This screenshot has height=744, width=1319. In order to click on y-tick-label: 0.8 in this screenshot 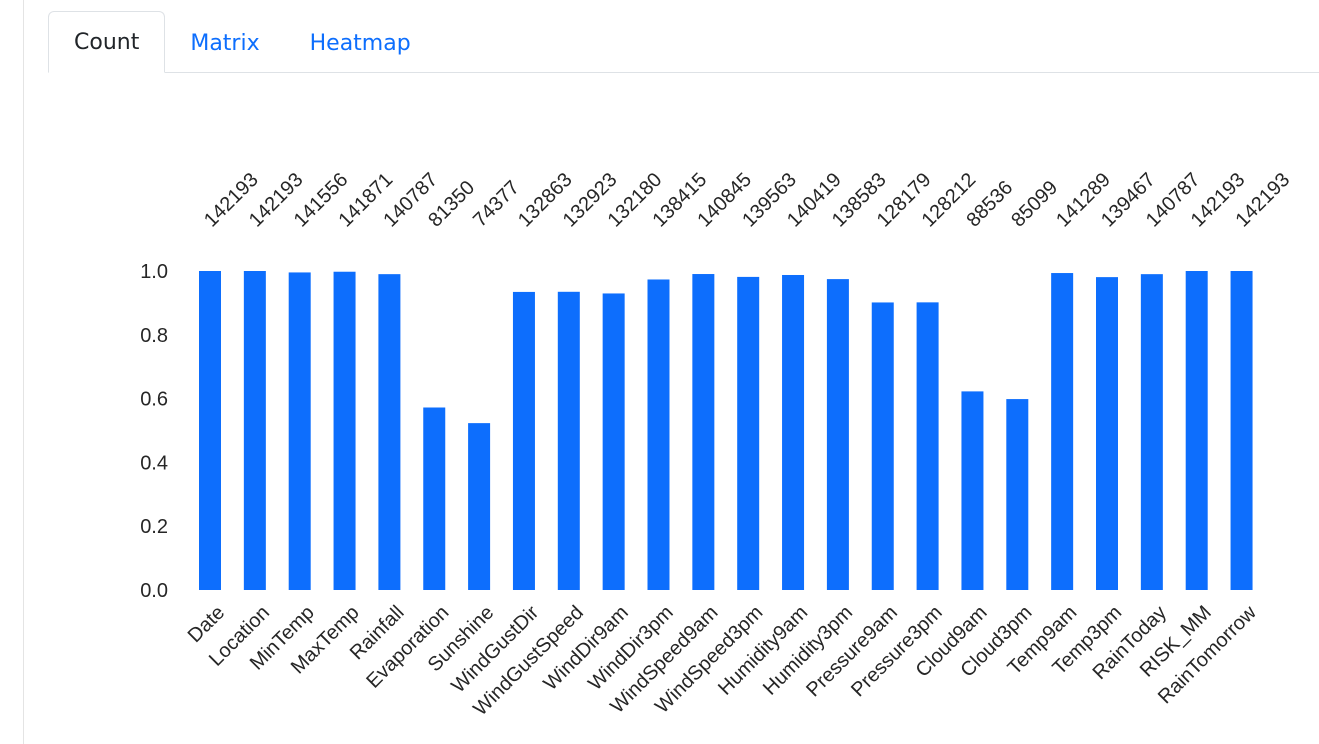, I will do `click(154, 336)`.